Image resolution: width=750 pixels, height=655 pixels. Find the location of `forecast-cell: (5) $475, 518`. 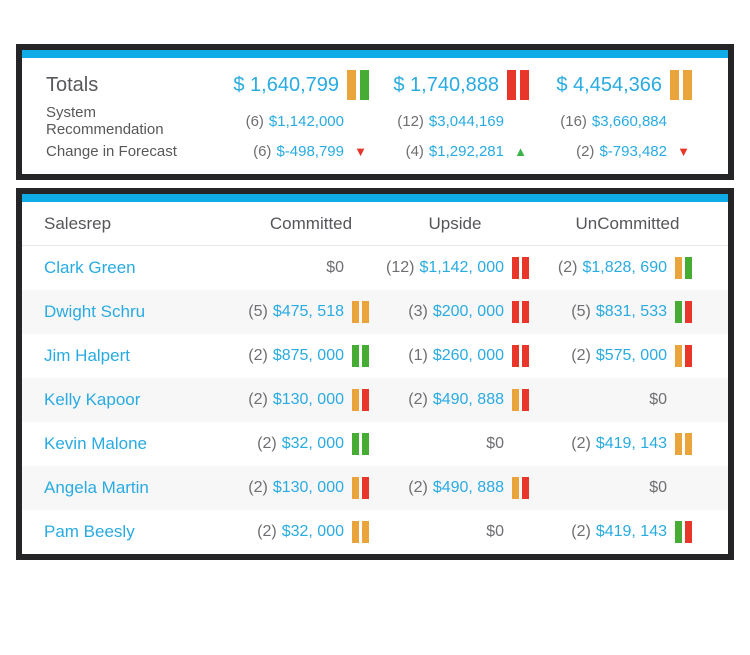

forecast-cell: (5) $475, 518 is located at coordinates (285, 312).